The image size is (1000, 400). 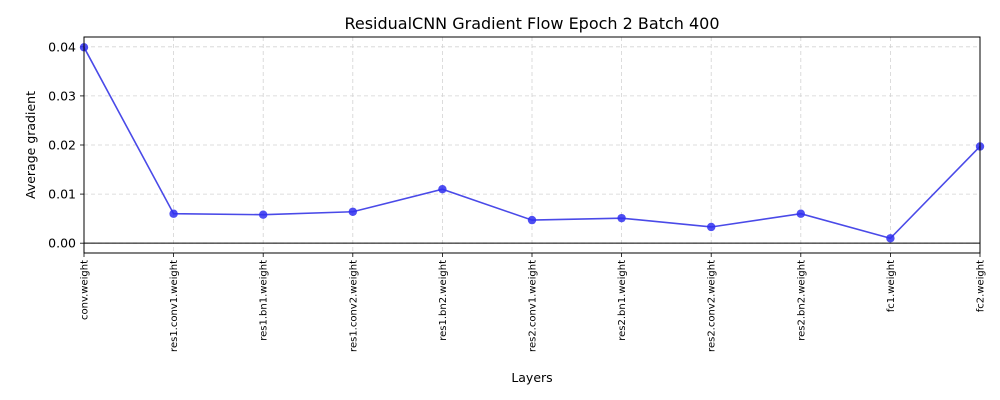 I want to click on x-tick-label: res2.conv2.weight, so click(x=712, y=306).